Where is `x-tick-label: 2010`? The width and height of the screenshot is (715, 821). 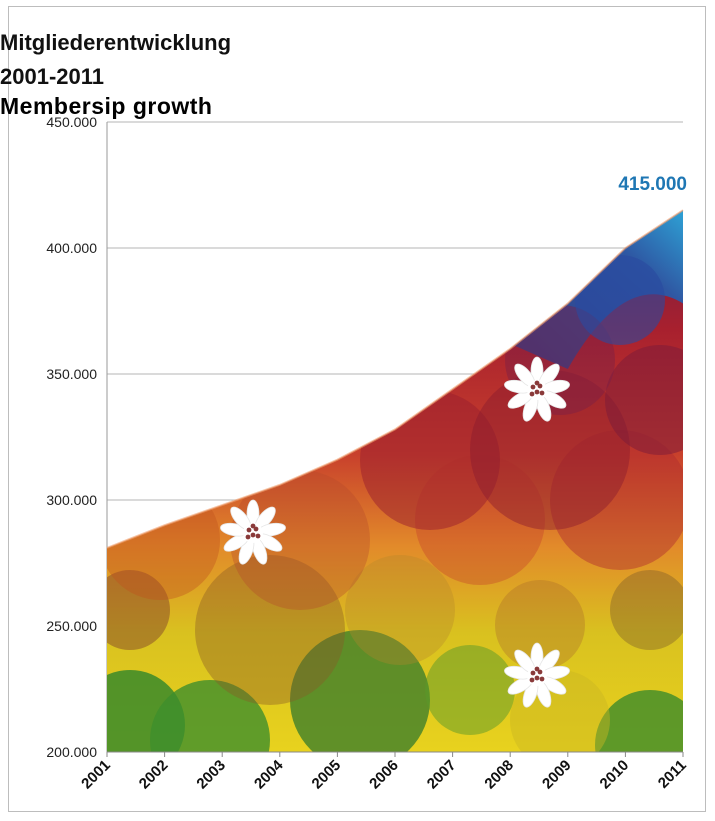 x-tick-label: 2010 is located at coordinates (615, 775).